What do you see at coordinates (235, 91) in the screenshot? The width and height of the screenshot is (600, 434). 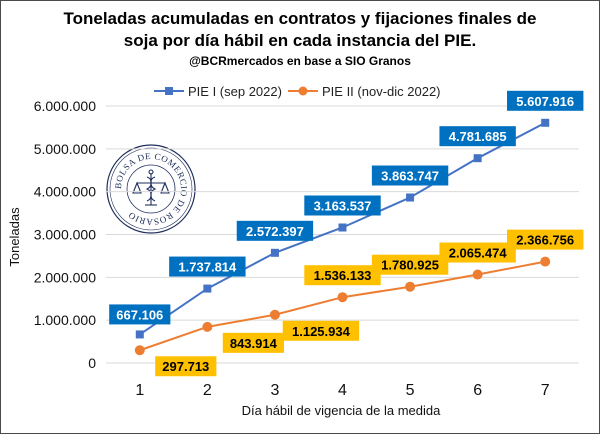 I see `legend-label-pie-1: PIE I (sep 2022)` at bounding box center [235, 91].